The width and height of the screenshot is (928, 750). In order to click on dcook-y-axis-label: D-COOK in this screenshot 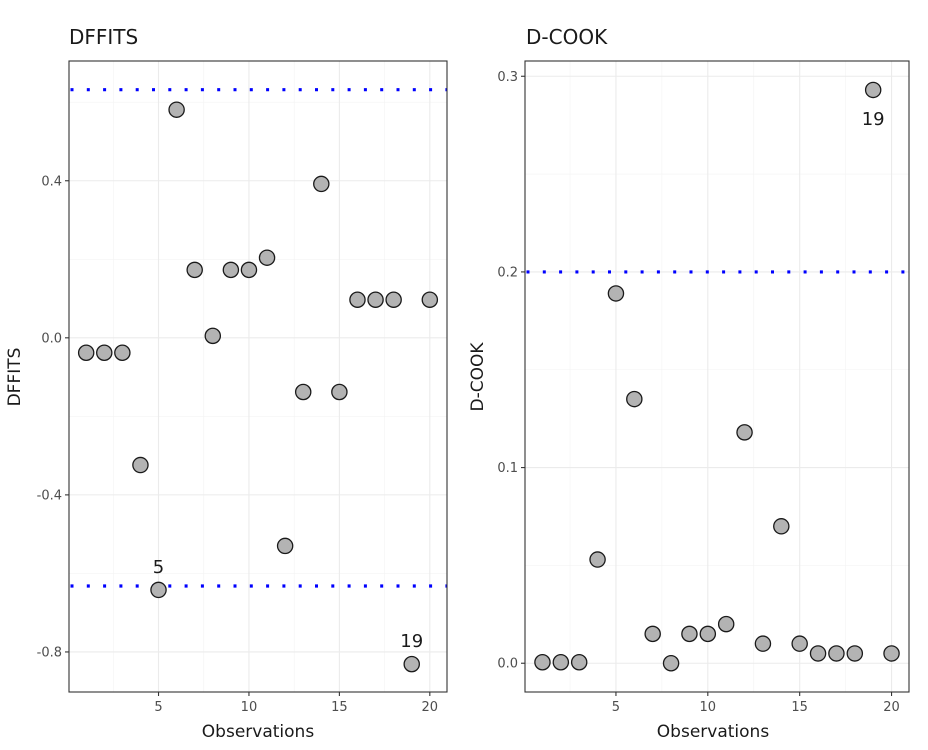, I will do `click(478, 377)`.